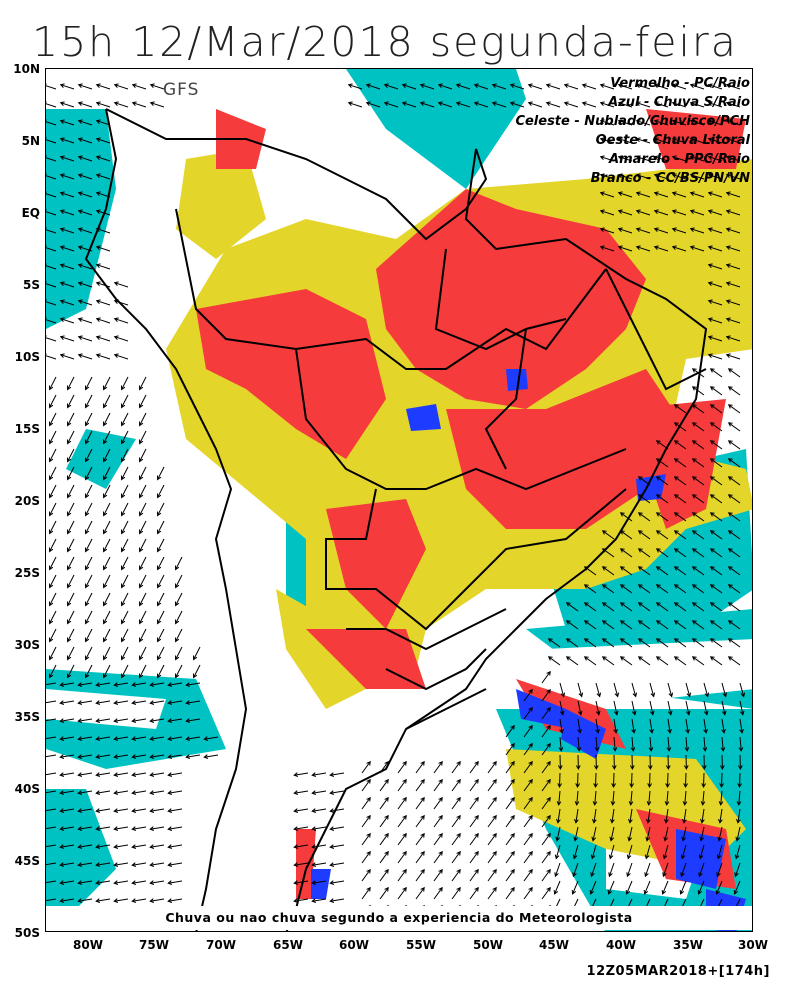 The height and width of the screenshot is (1000, 800). I want to click on blue-area, so click(517, 380).